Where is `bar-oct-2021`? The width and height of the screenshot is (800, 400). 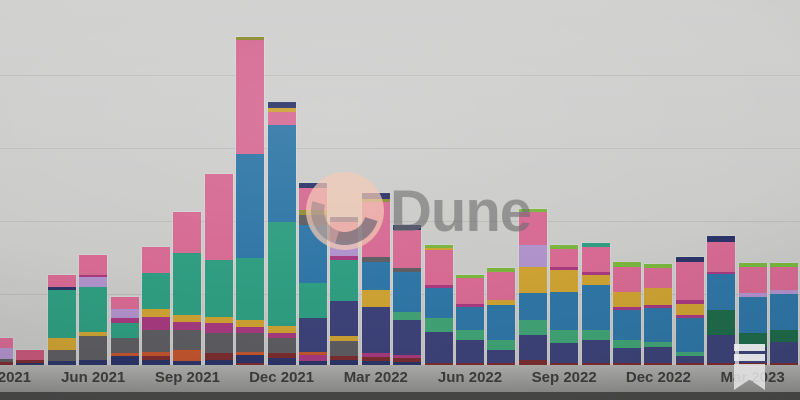 bar-oct-2021 is located at coordinates (218, 269).